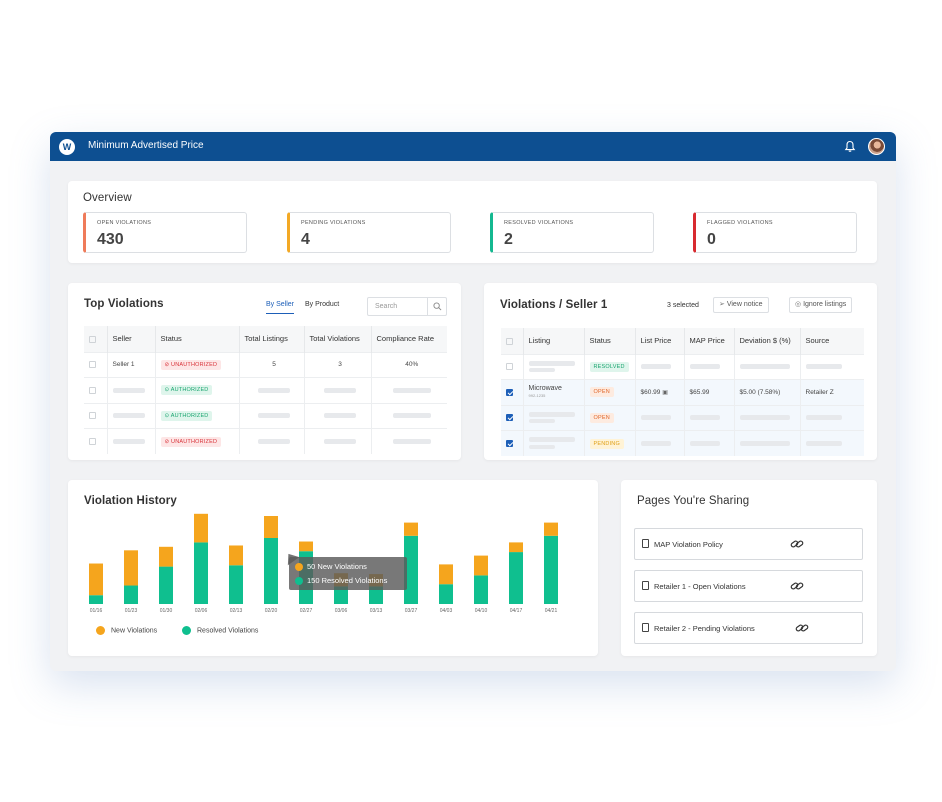 This screenshot has height=802, width=942. I want to click on table-row: RESOLVED, so click(682, 366).